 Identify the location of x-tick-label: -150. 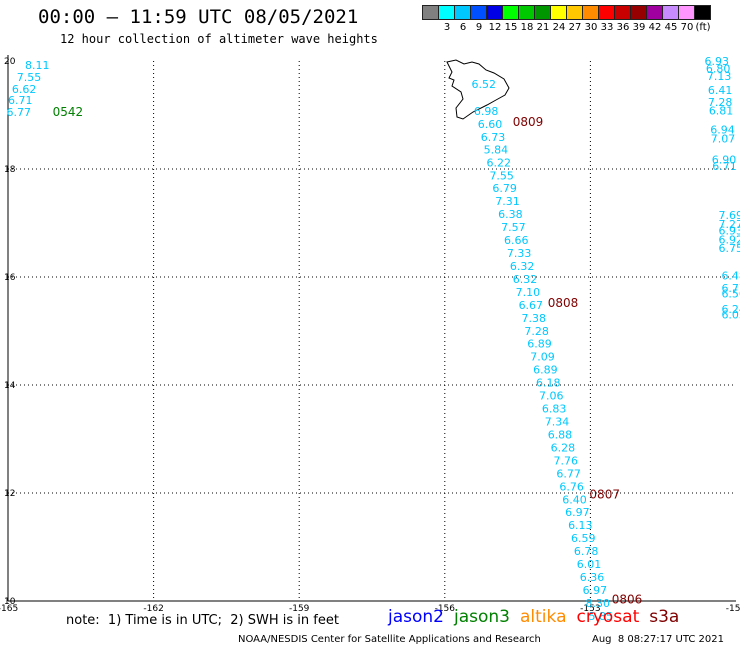
(733, 609).